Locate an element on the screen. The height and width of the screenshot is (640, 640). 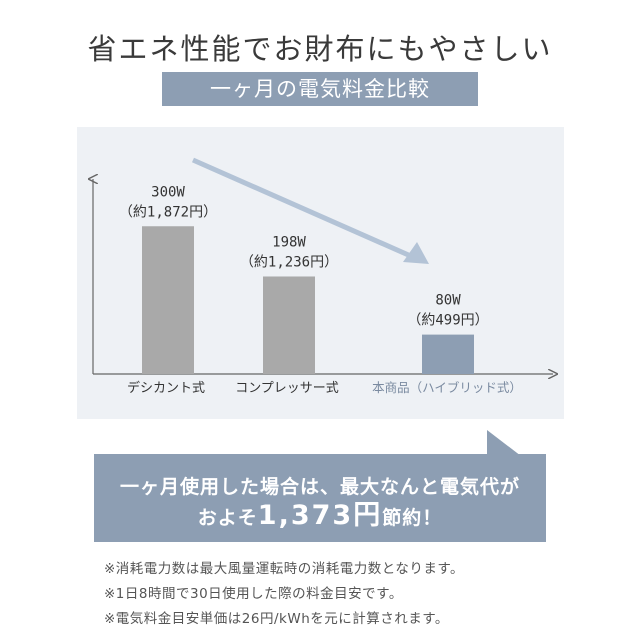
subtitle-band: 一ヶ月の電気料金比較 is located at coordinates (320, 89).